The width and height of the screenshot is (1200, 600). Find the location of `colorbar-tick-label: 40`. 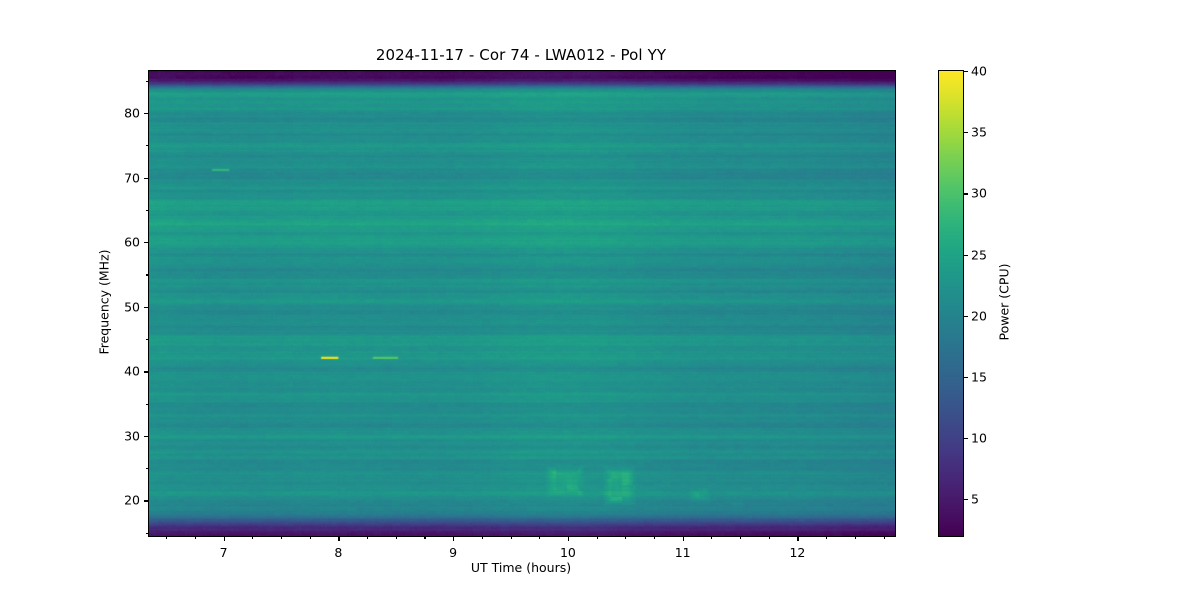

colorbar-tick-label: 40 is located at coordinates (979, 71).